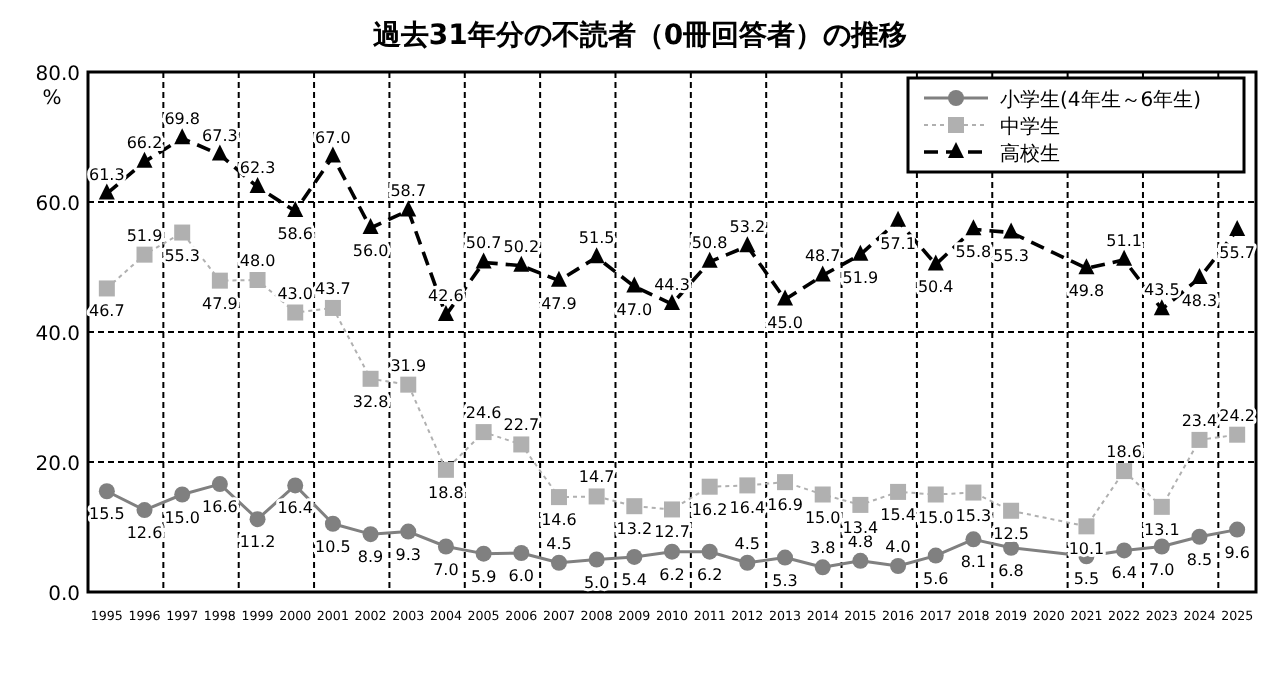  What do you see at coordinates (973, 252) in the screenshot?
I see `data-label: 55.8` at bounding box center [973, 252].